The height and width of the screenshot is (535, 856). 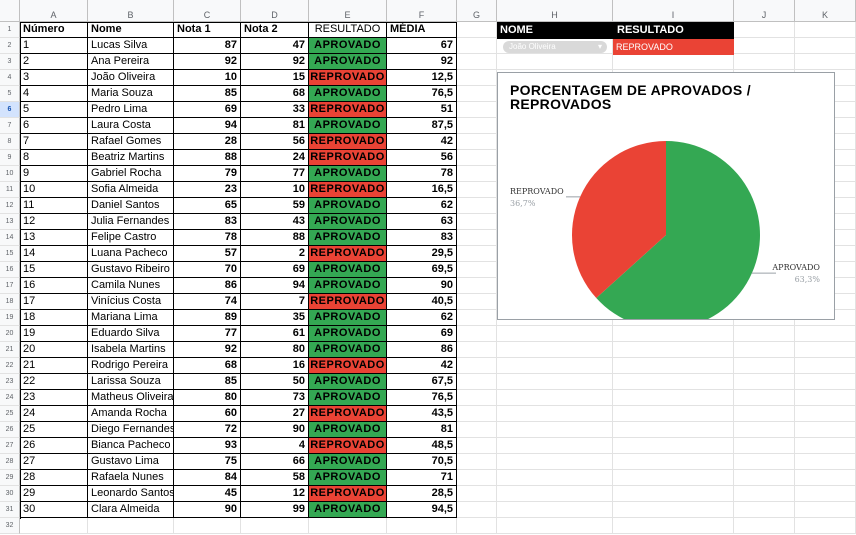 What do you see at coordinates (422, 334) in the screenshot?
I see `media-cell: 69` at bounding box center [422, 334].